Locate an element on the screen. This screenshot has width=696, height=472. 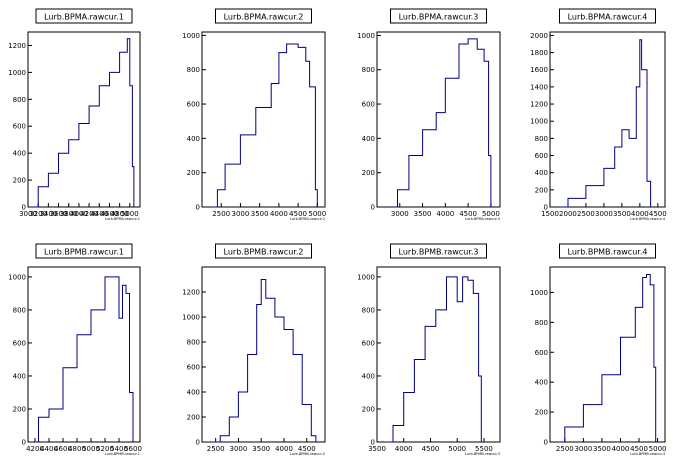
x-tick-label: 4400 is located at coordinates (99, 214).